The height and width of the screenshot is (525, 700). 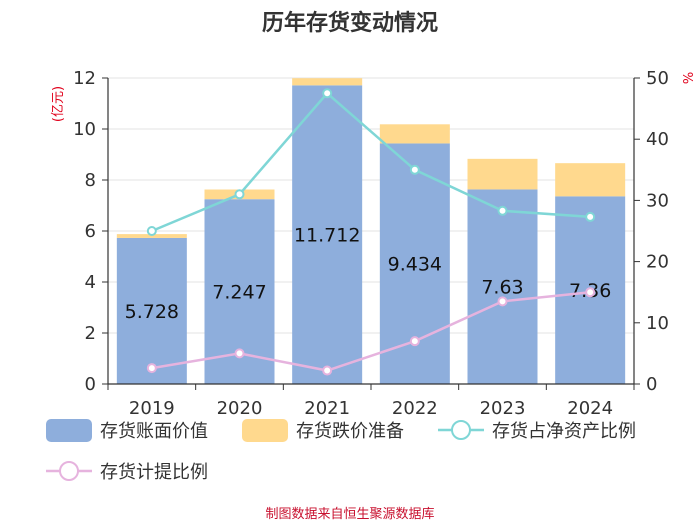 I want to click on y-left-tick-label: 4, so click(x=90, y=282).